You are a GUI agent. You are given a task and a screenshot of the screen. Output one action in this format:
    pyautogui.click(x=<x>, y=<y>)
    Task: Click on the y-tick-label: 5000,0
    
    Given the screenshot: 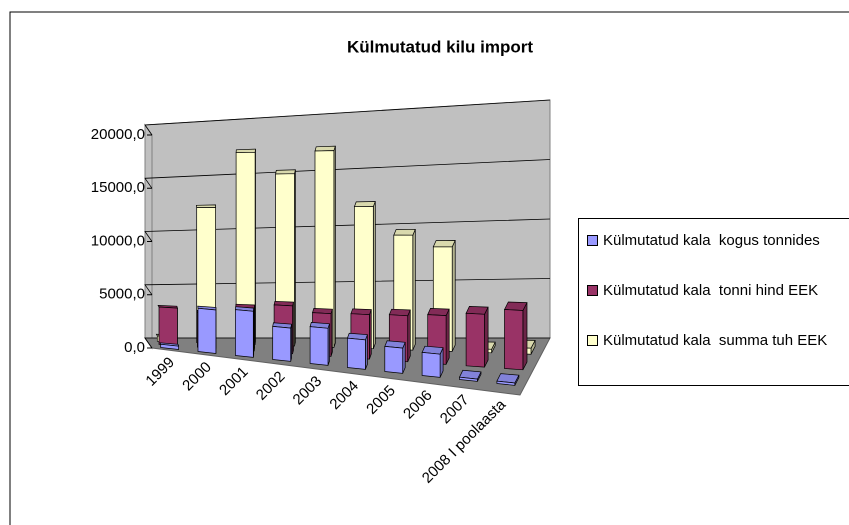 What is the action you would take?
    pyautogui.click(x=122, y=294)
    